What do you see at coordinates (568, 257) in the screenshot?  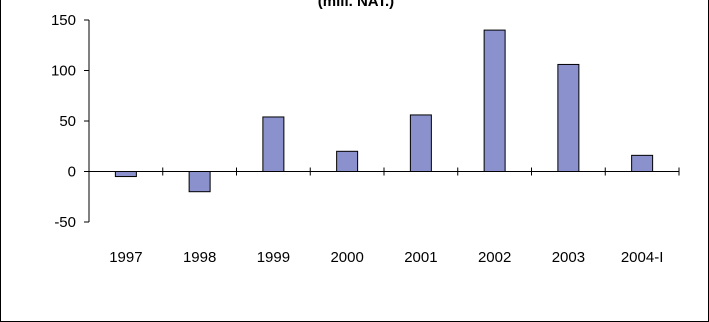 I see `x-tick-label: 2003` at bounding box center [568, 257].